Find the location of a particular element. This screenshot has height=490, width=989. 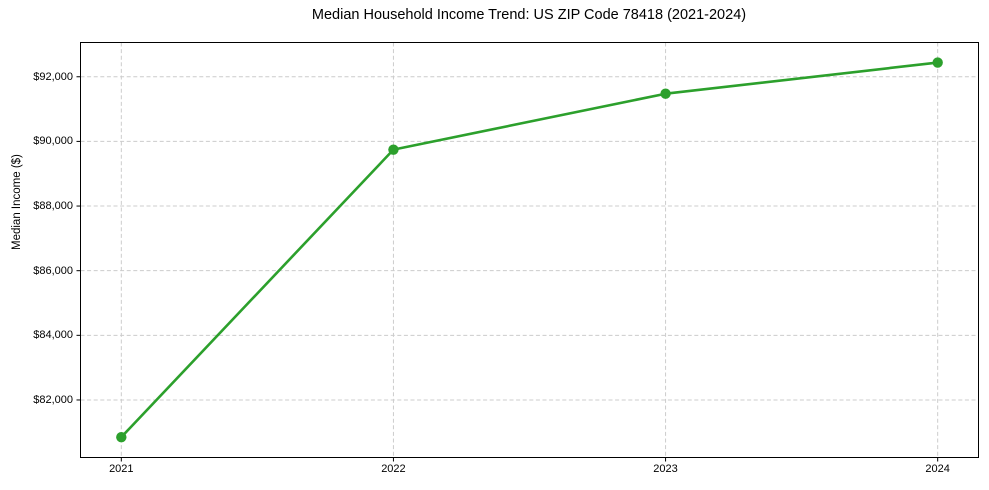

y-tick-label: $86,000 is located at coordinates (53, 270).